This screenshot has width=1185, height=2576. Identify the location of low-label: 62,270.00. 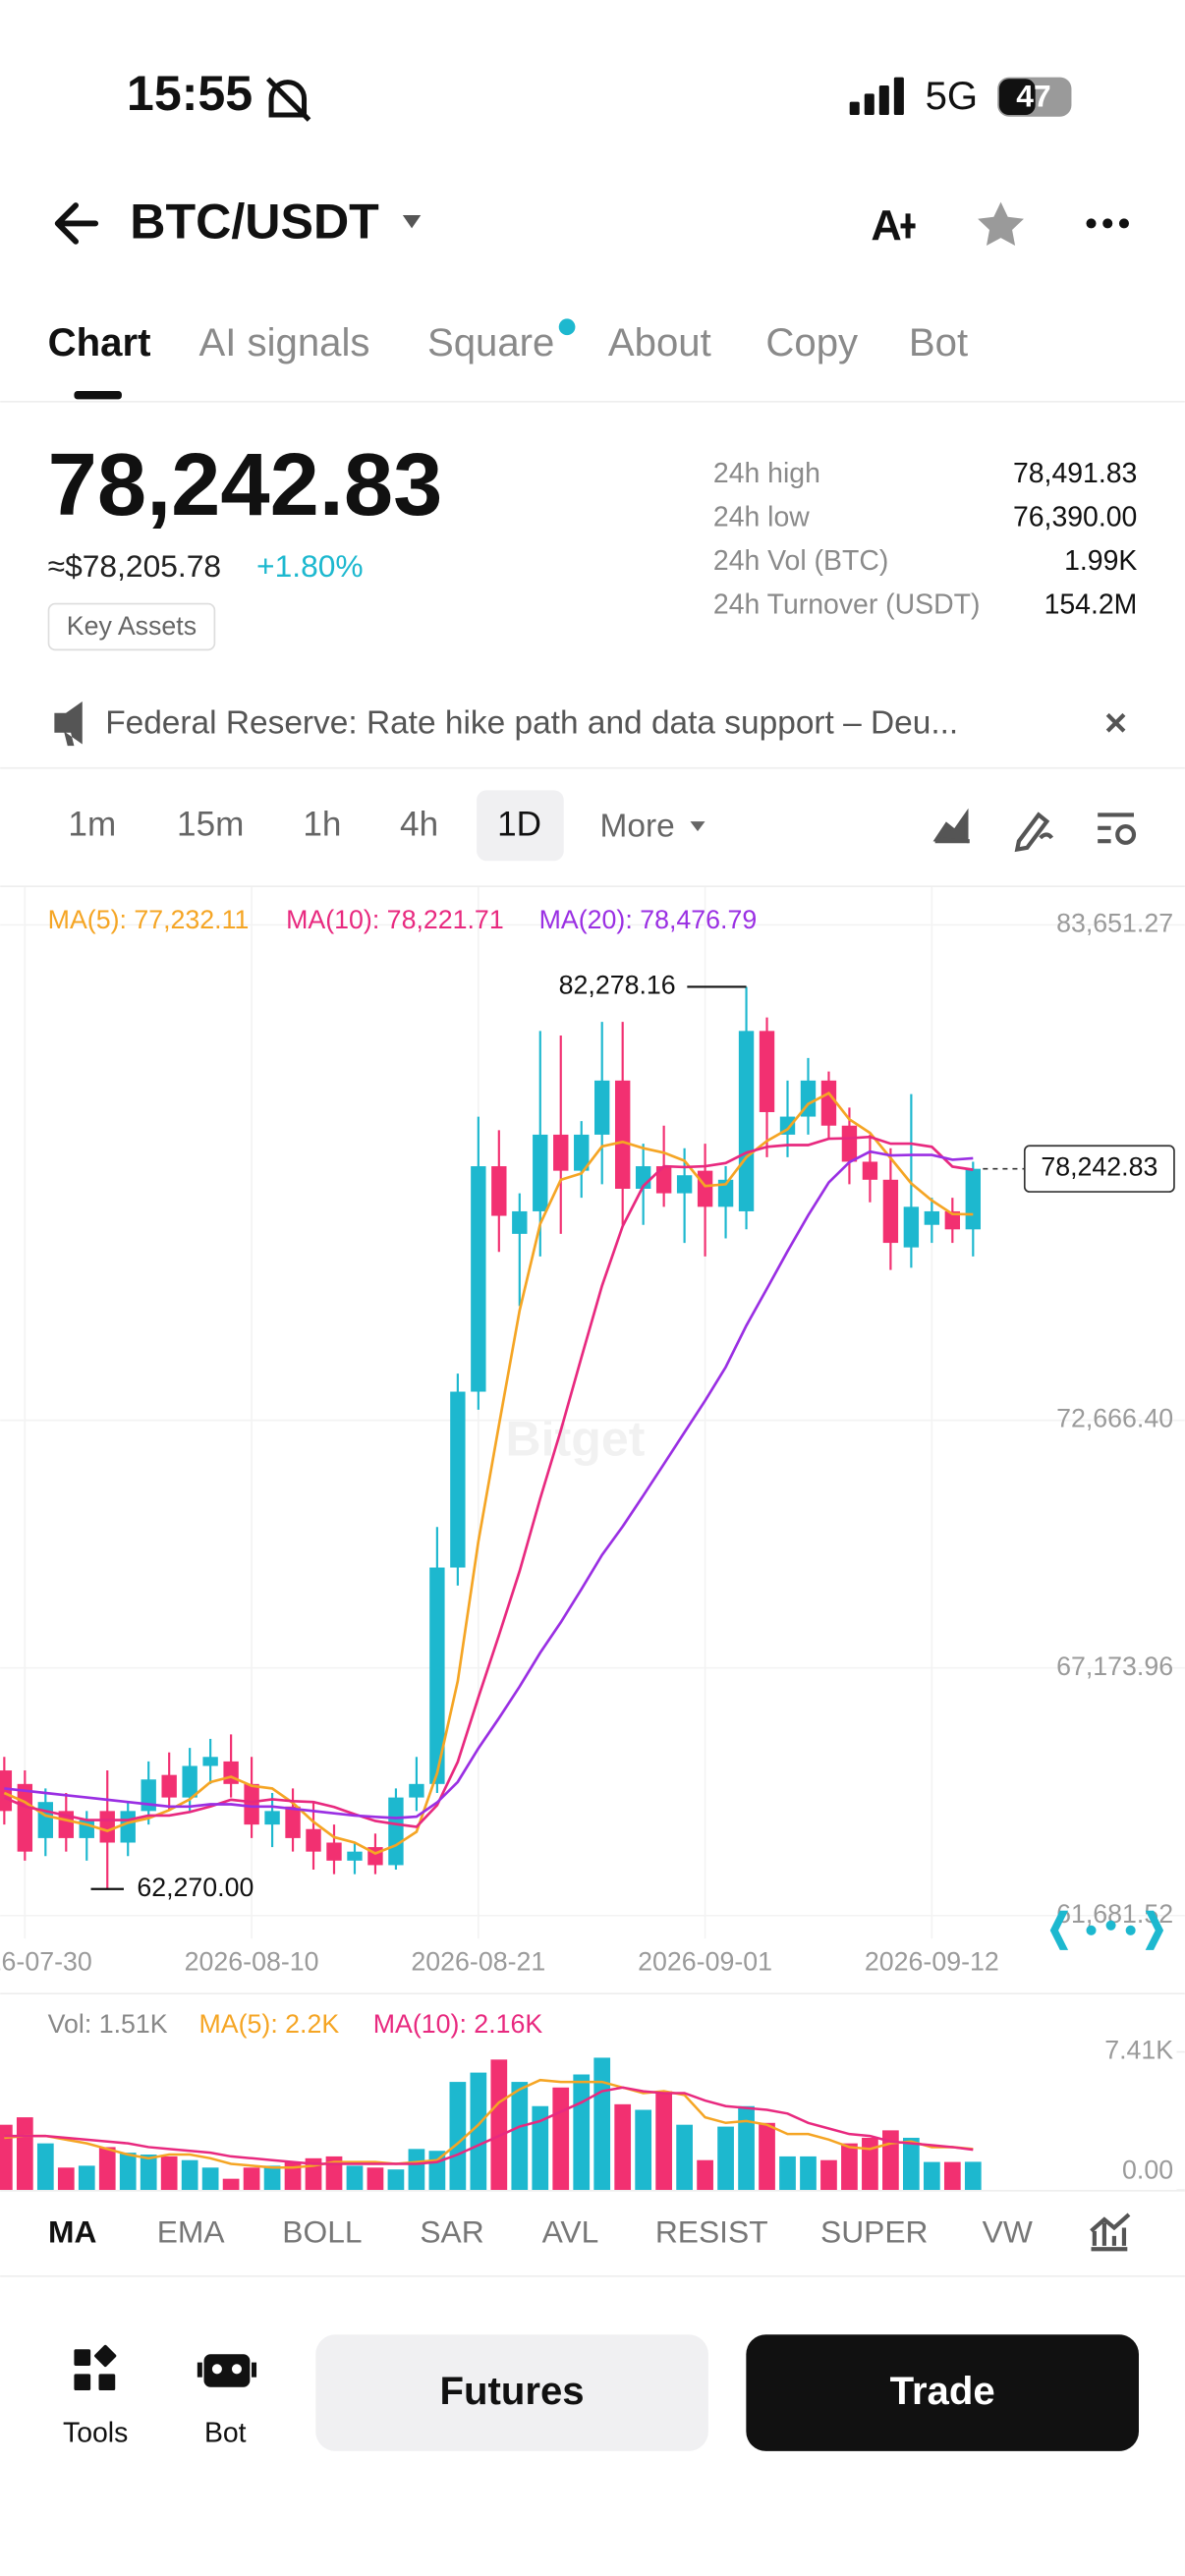
(196, 1887).